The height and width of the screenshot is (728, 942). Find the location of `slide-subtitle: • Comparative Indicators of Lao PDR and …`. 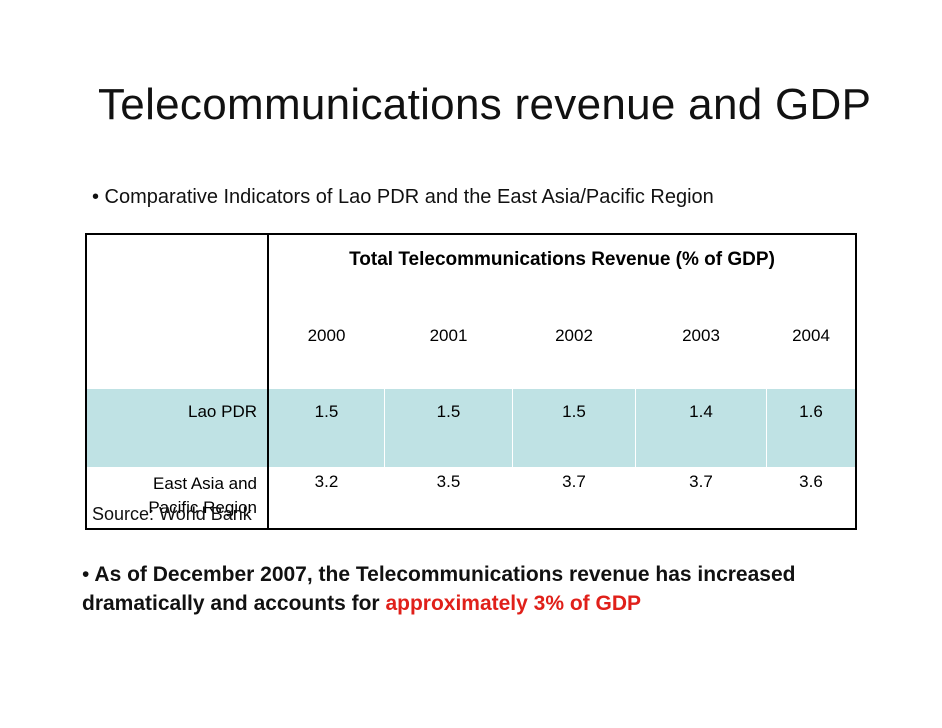

slide-subtitle: • Comparative Indicators of Lao PDR and … is located at coordinates (403, 197).